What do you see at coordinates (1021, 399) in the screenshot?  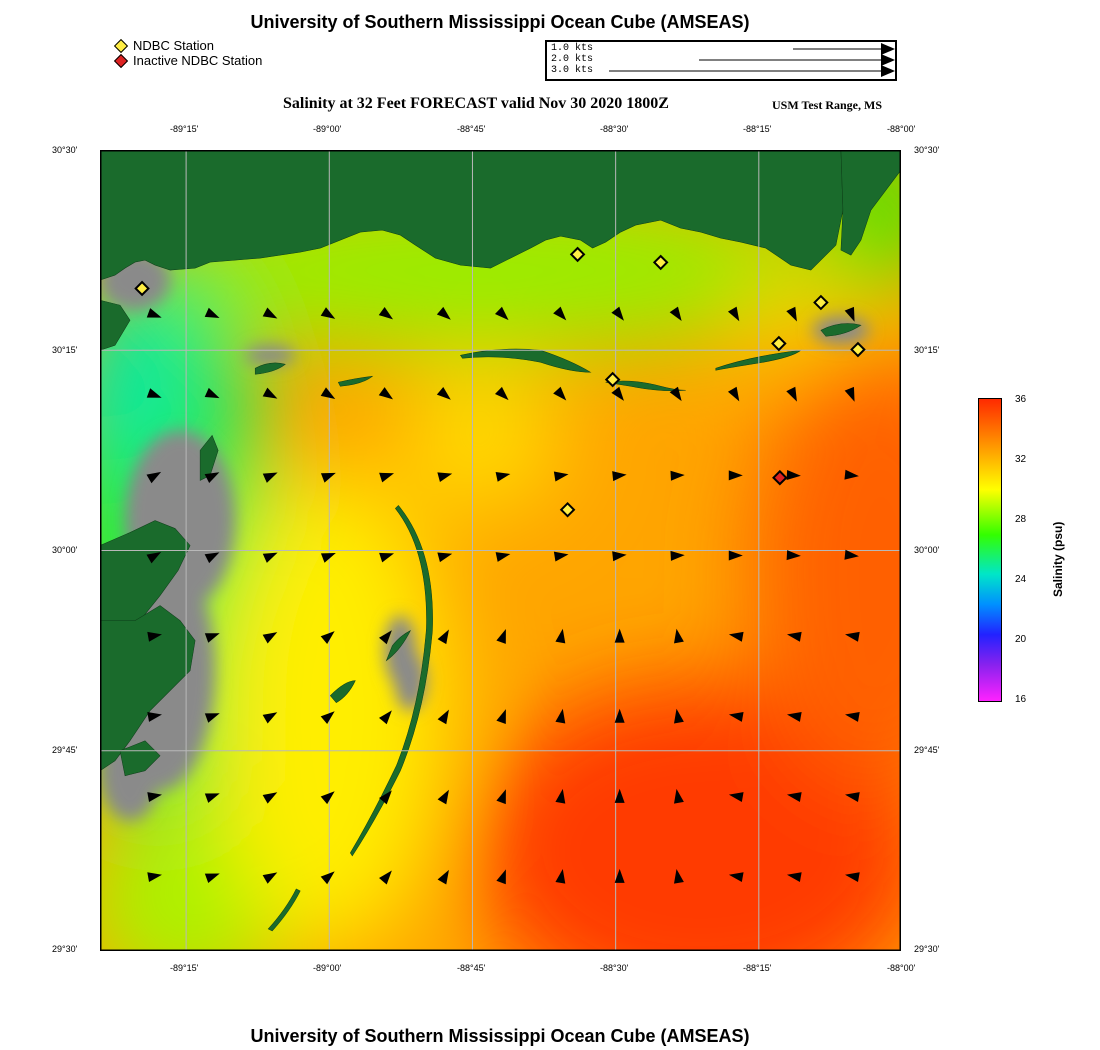 I see `colorbar-tick: 36` at bounding box center [1021, 399].